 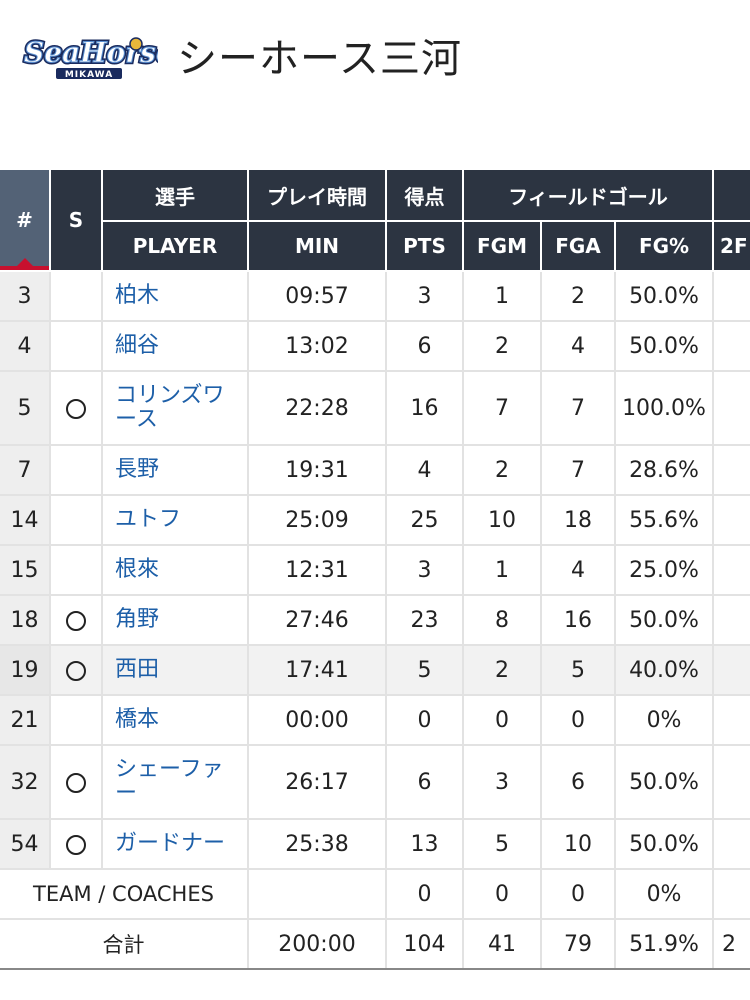 What do you see at coordinates (375, 620) in the screenshot?
I see `table-row: 18 角野 27:46 23 8 16 50.0%` at bounding box center [375, 620].